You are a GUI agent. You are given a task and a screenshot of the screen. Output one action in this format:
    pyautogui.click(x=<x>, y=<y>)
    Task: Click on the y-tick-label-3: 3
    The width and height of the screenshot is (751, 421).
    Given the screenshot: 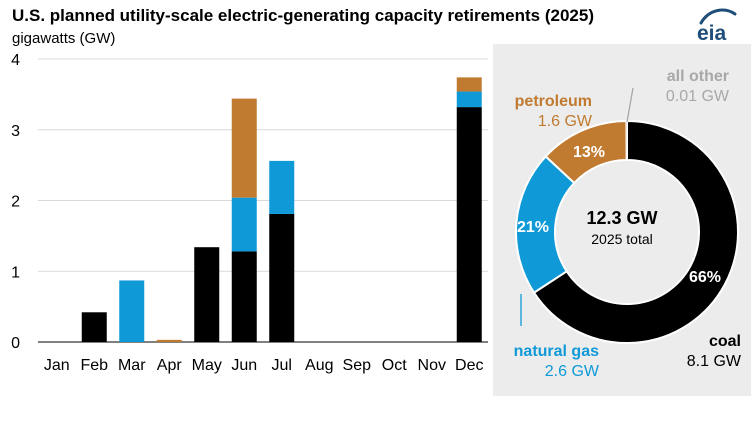 What is the action you would take?
    pyautogui.click(x=15, y=131)
    